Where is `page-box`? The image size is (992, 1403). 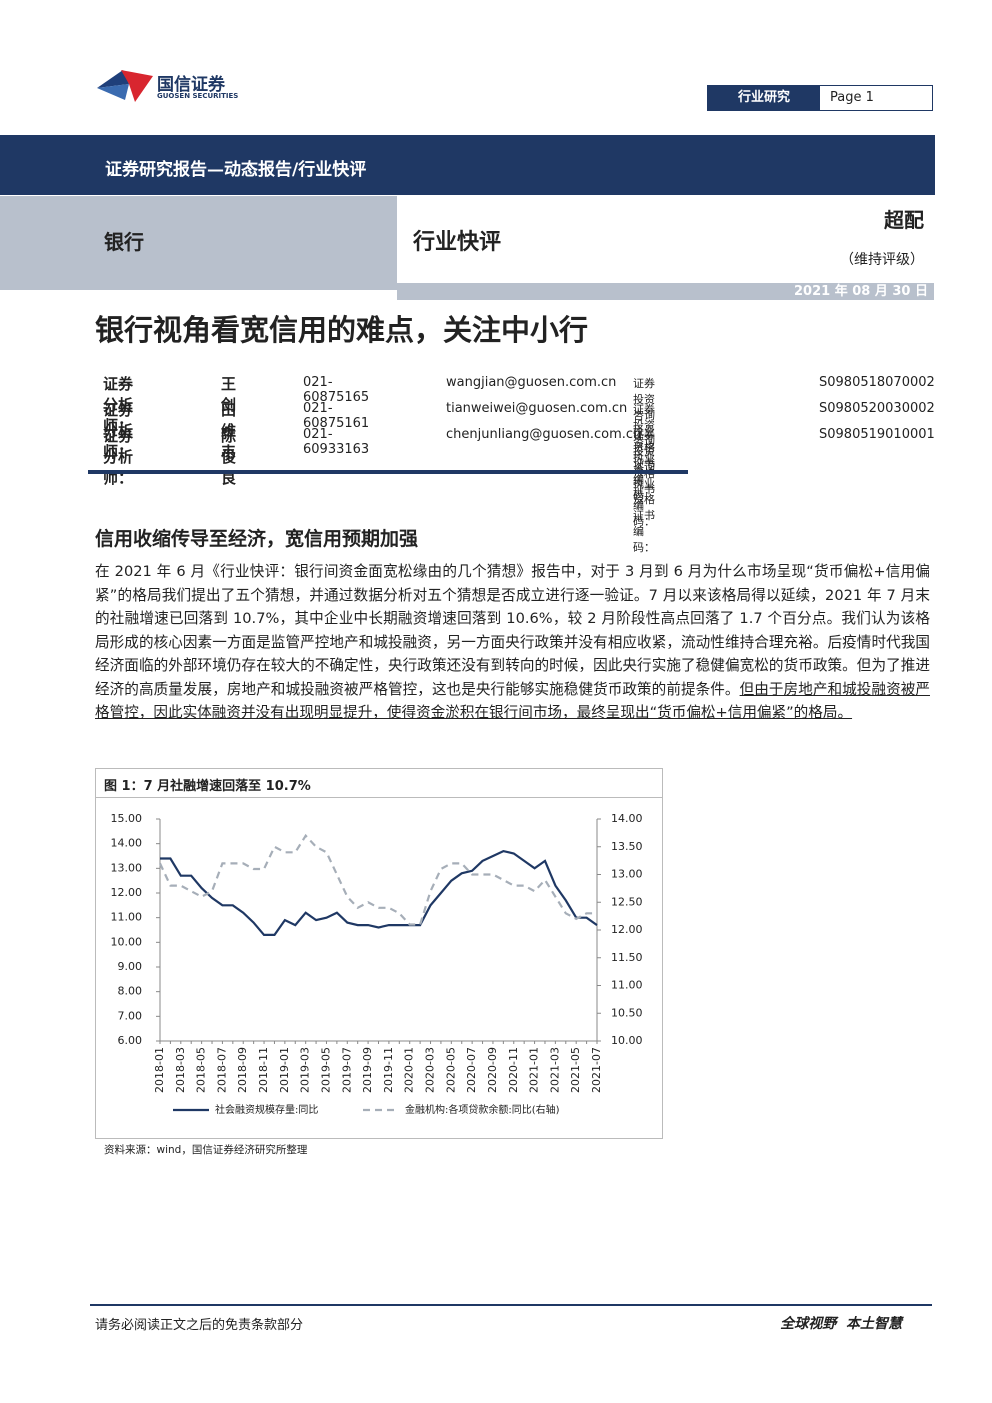 page-box is located at coordinates (820, 98).